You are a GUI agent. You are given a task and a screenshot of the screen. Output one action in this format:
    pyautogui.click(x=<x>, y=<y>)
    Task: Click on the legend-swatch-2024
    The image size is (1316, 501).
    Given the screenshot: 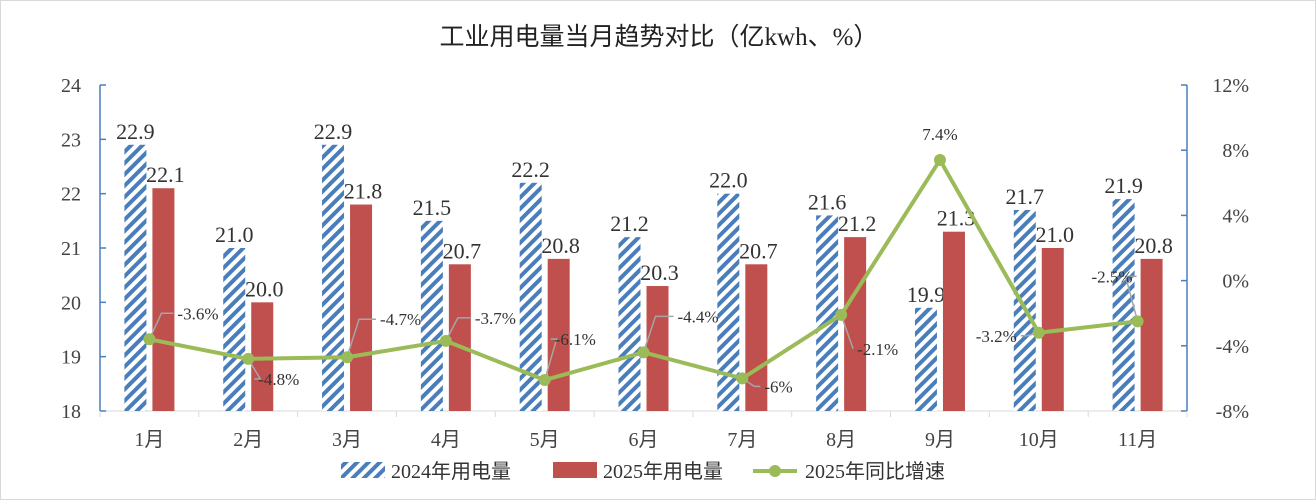 What is the action you would take?
    pyautogui.click(x=363, y=470)
    